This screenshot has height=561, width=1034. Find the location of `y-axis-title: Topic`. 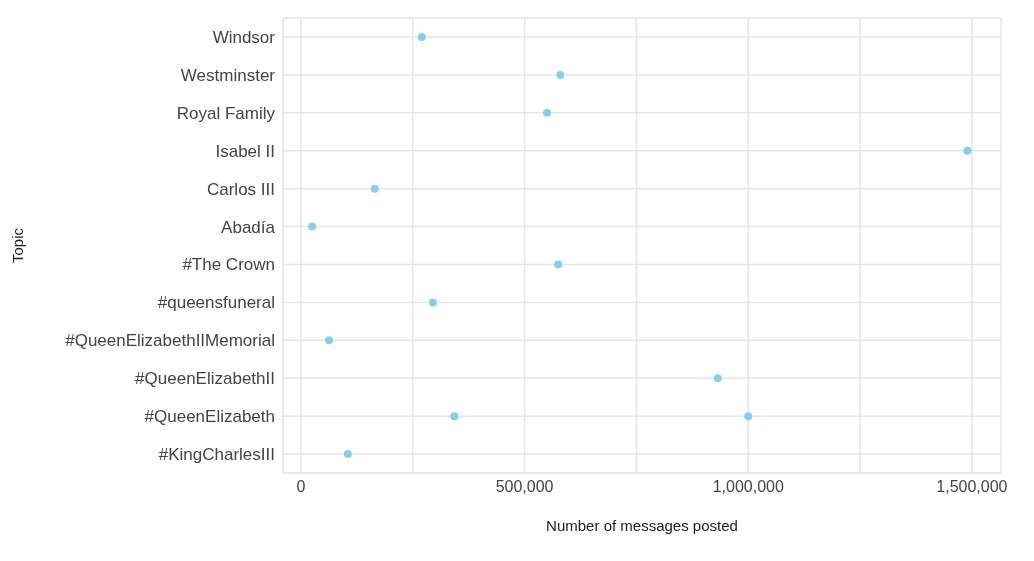

y-axis-title: Topic is located at coordinates (18, 245).